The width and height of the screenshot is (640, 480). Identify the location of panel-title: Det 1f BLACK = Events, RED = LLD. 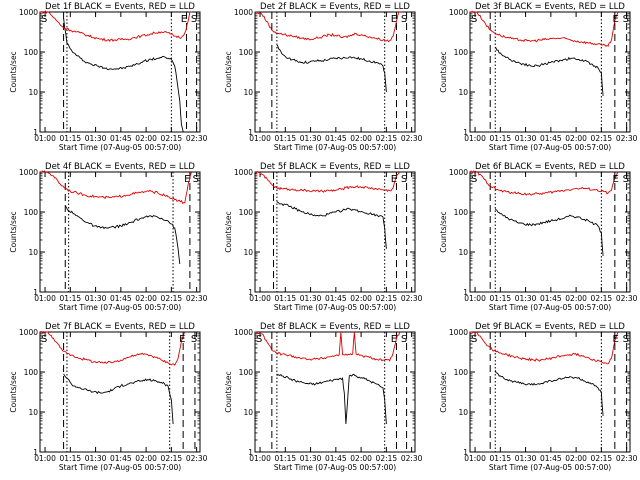
(120, 7).